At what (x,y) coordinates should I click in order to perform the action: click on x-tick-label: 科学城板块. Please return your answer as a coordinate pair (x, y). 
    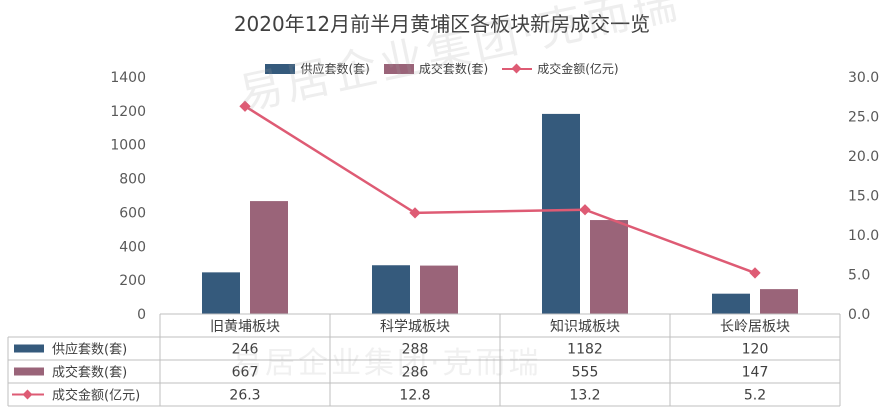
    Looking at the image, I should click on (415, 327).